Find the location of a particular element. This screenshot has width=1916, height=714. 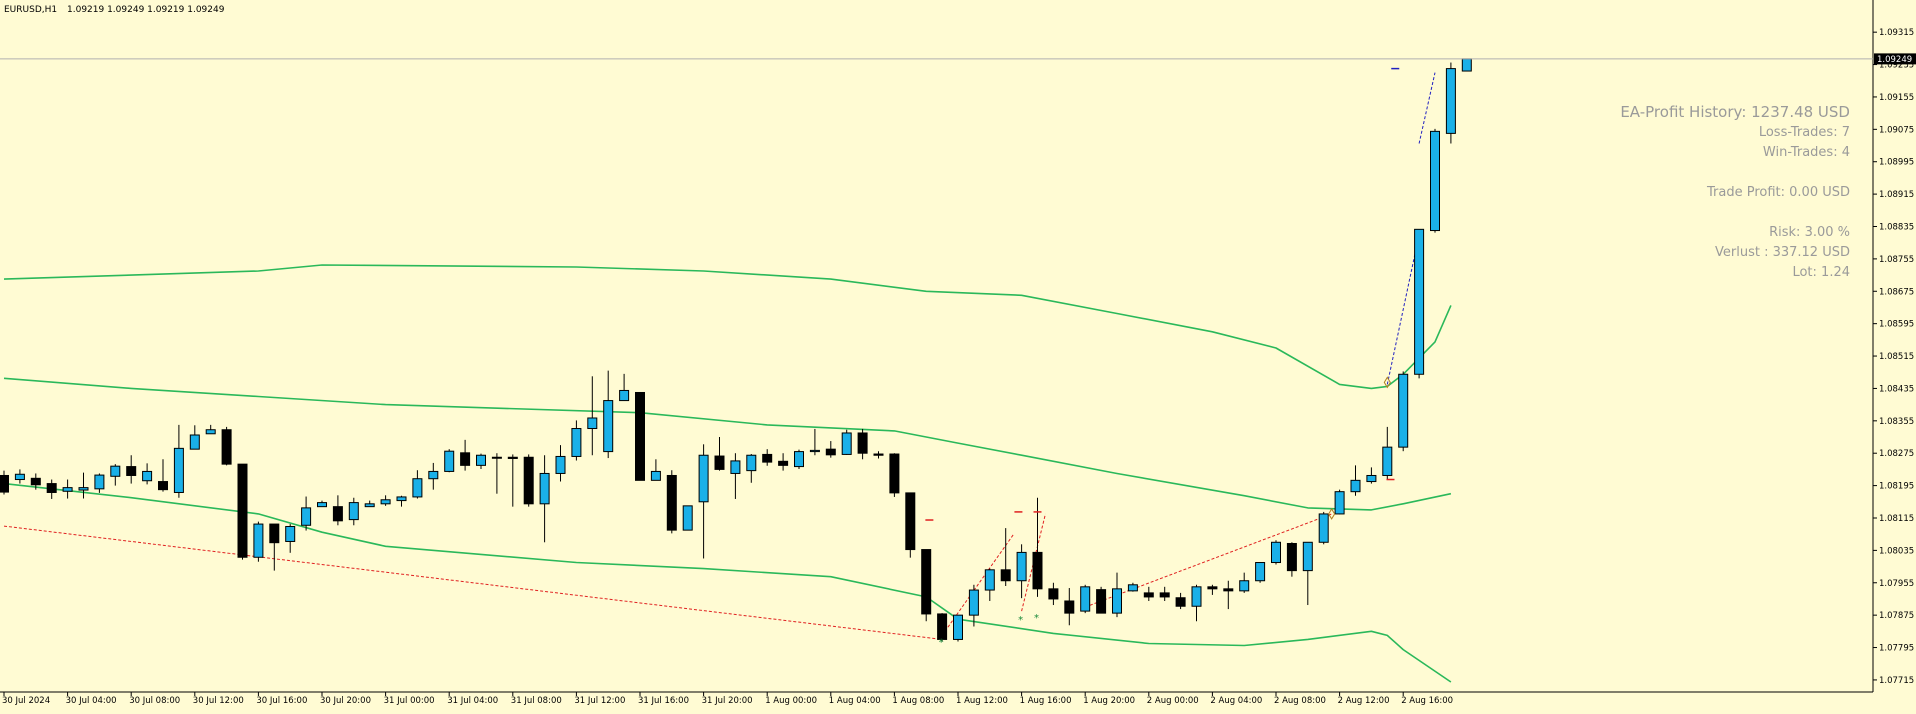

price-tick-label: 1.08835 is located at coordinates (1896, 227).